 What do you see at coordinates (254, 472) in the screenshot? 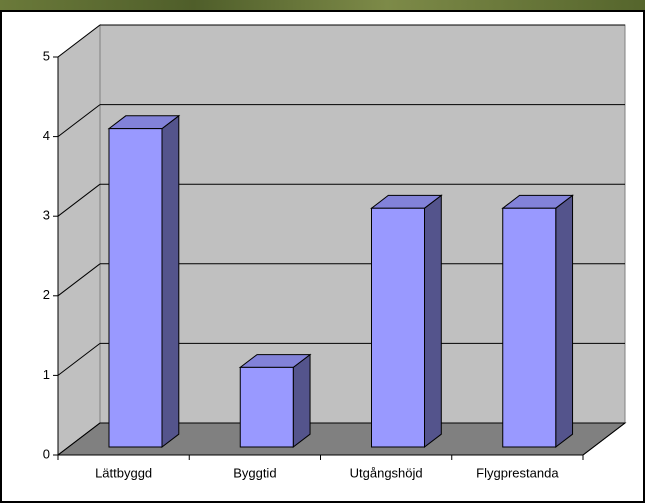
I see `x-tick-label: Byggtid` at bounding box center [254, 472].